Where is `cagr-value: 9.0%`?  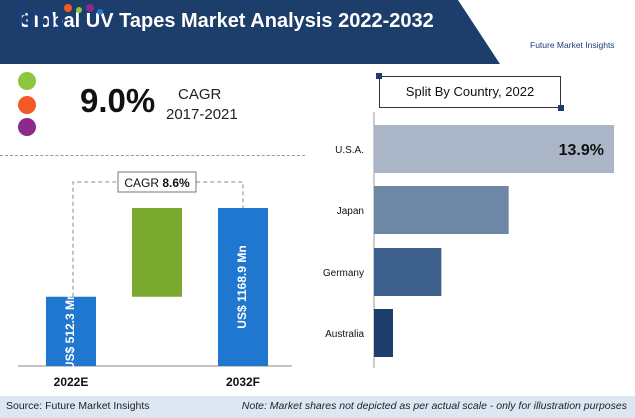
cagr-value: 9.0% is located at coordinates (118, 100).